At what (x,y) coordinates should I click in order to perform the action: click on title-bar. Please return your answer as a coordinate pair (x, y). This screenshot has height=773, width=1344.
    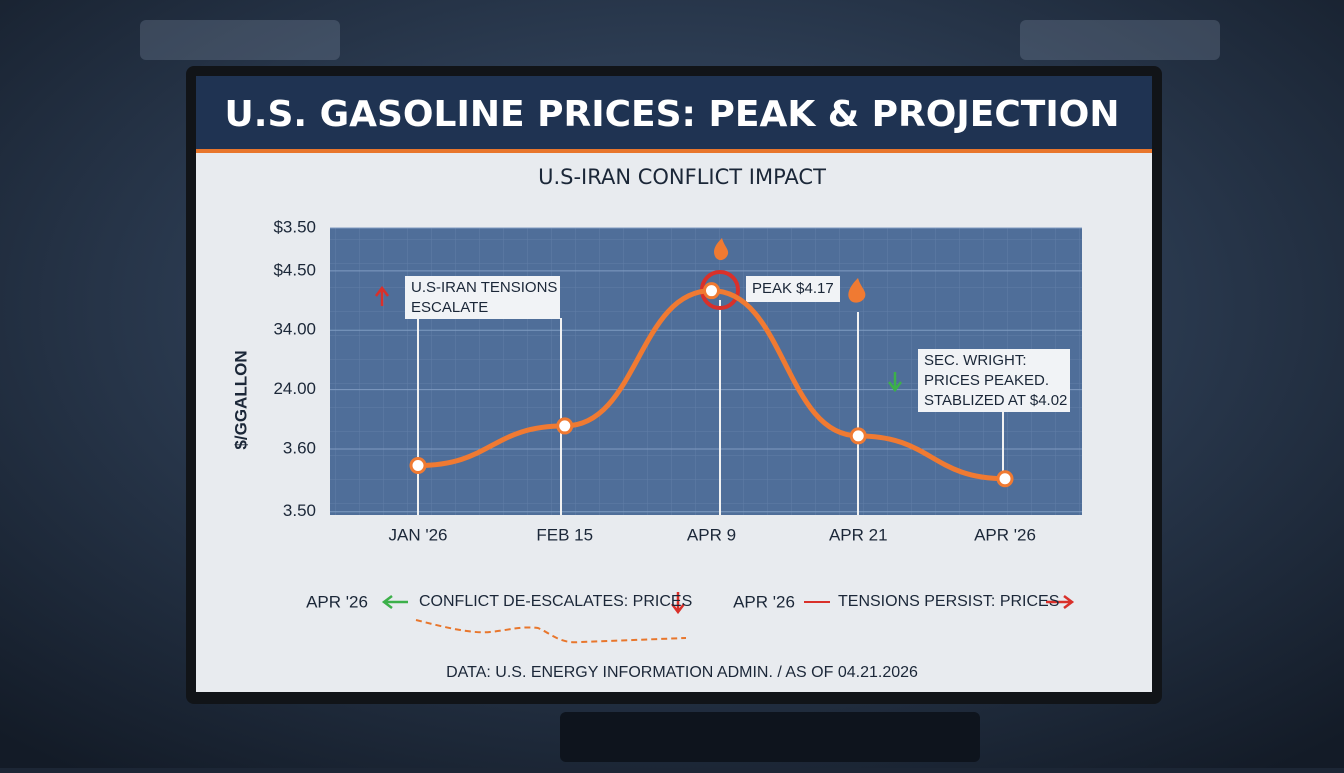
    Looking at the image, I should click on (674, 113).